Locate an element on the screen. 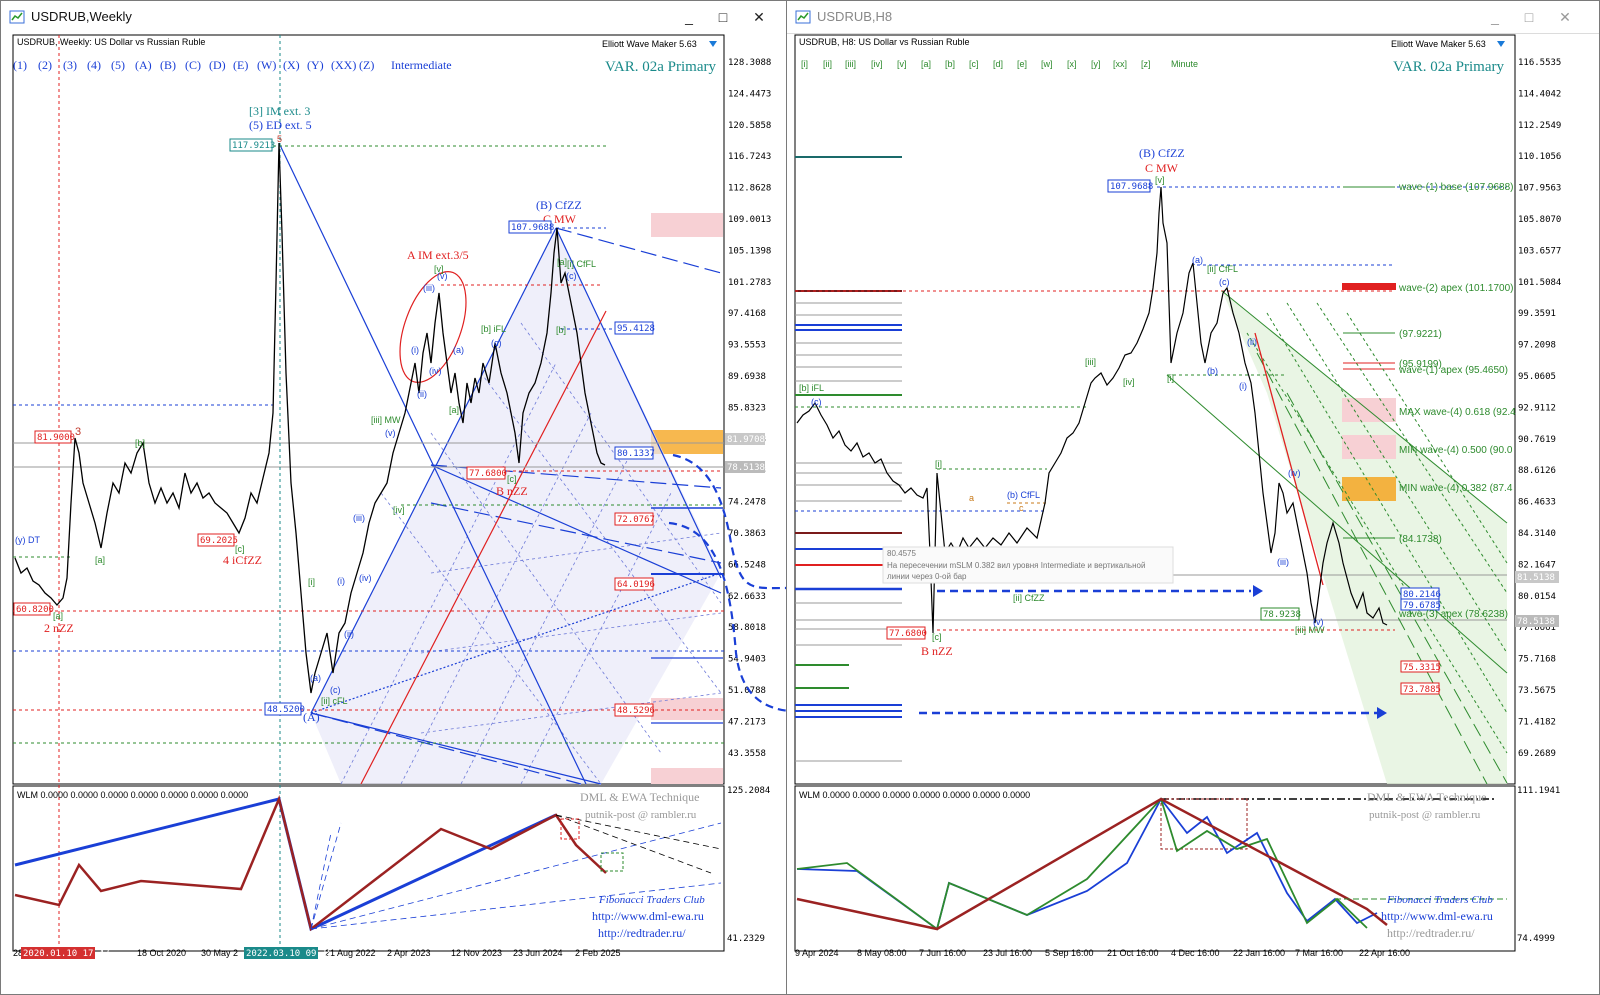 This screenshot has width=1600, height=995. h8-wave-button-12: [y] is located at coordinates (1096, 64).